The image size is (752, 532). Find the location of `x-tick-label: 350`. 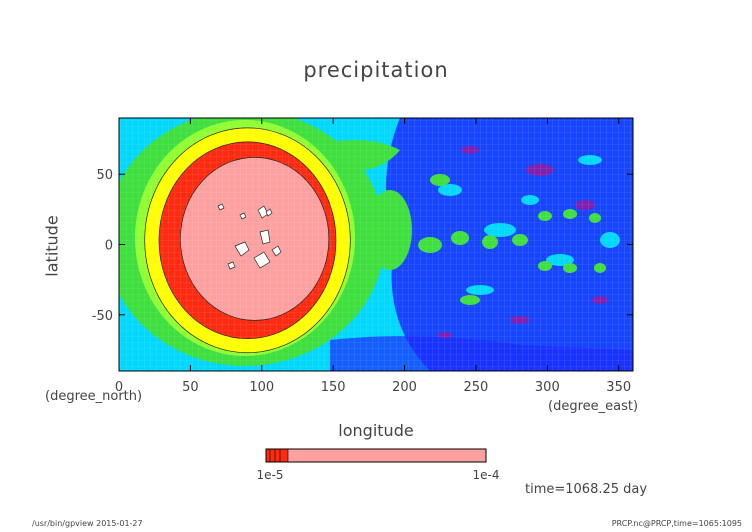

x-tick-label: 350 is located at coordinates (618, 387).